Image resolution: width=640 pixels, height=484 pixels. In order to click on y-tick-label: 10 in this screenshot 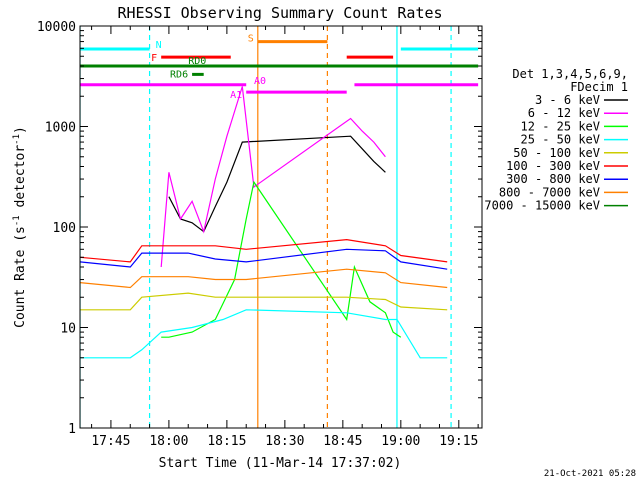, I will do `click(68, 329)`.